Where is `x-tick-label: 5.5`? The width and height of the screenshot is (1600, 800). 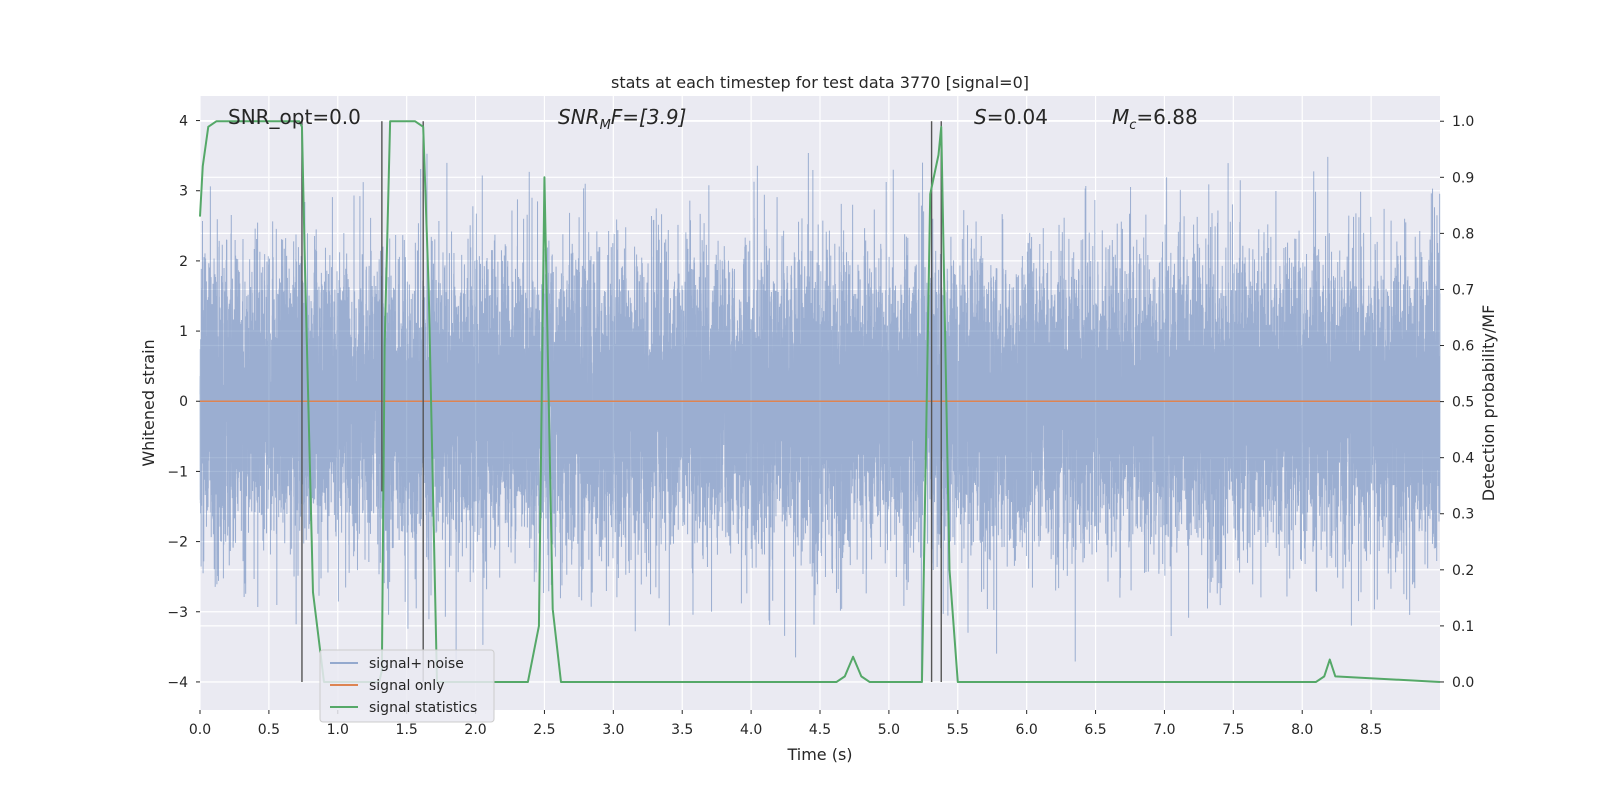 x-tick-label: 5.5 is located at coordinates (958, 730).